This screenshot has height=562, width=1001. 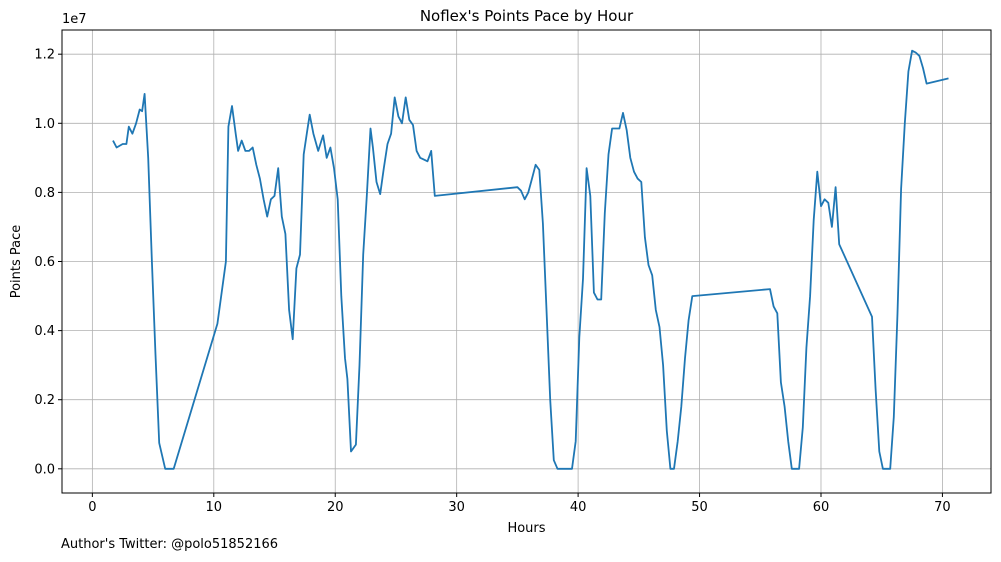 What do you see at coordinates (74, 19) in the screenshot?
I see `y-scale-label: 1e7` at bounding box center [74, 19].